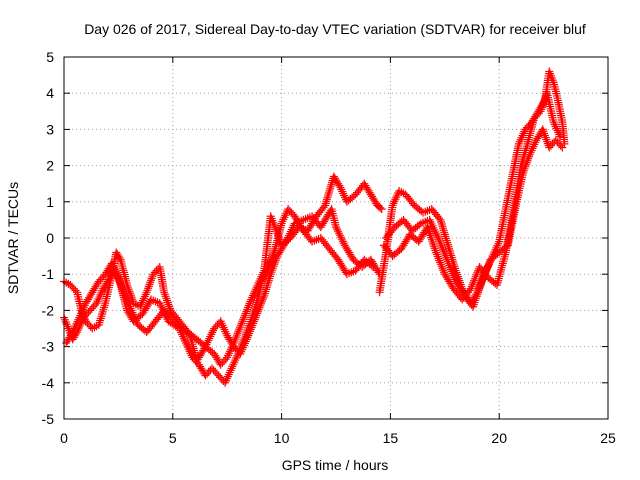 The height and width of the screenshot is (480, 640). What do you see at coordinates (50, 166) in the screenshot?
I see `y-tick-label: 2` at bounding box center [50, 166].